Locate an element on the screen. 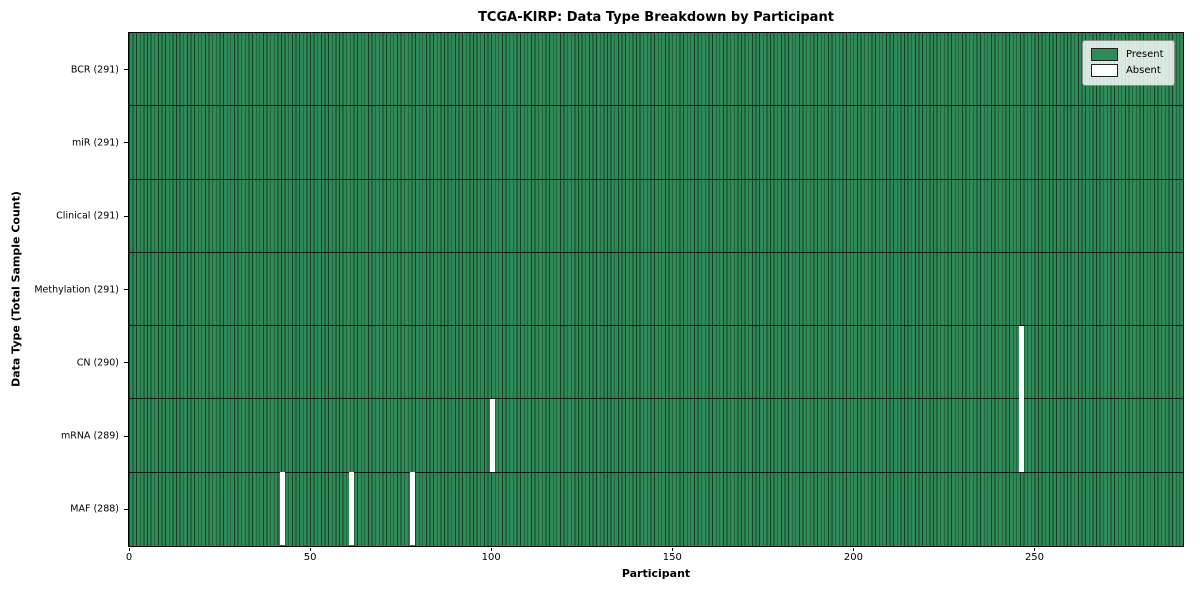 The image size is (1200, 600). y-tick-label-mir: miR (291) is located at coordinates (95, 143).